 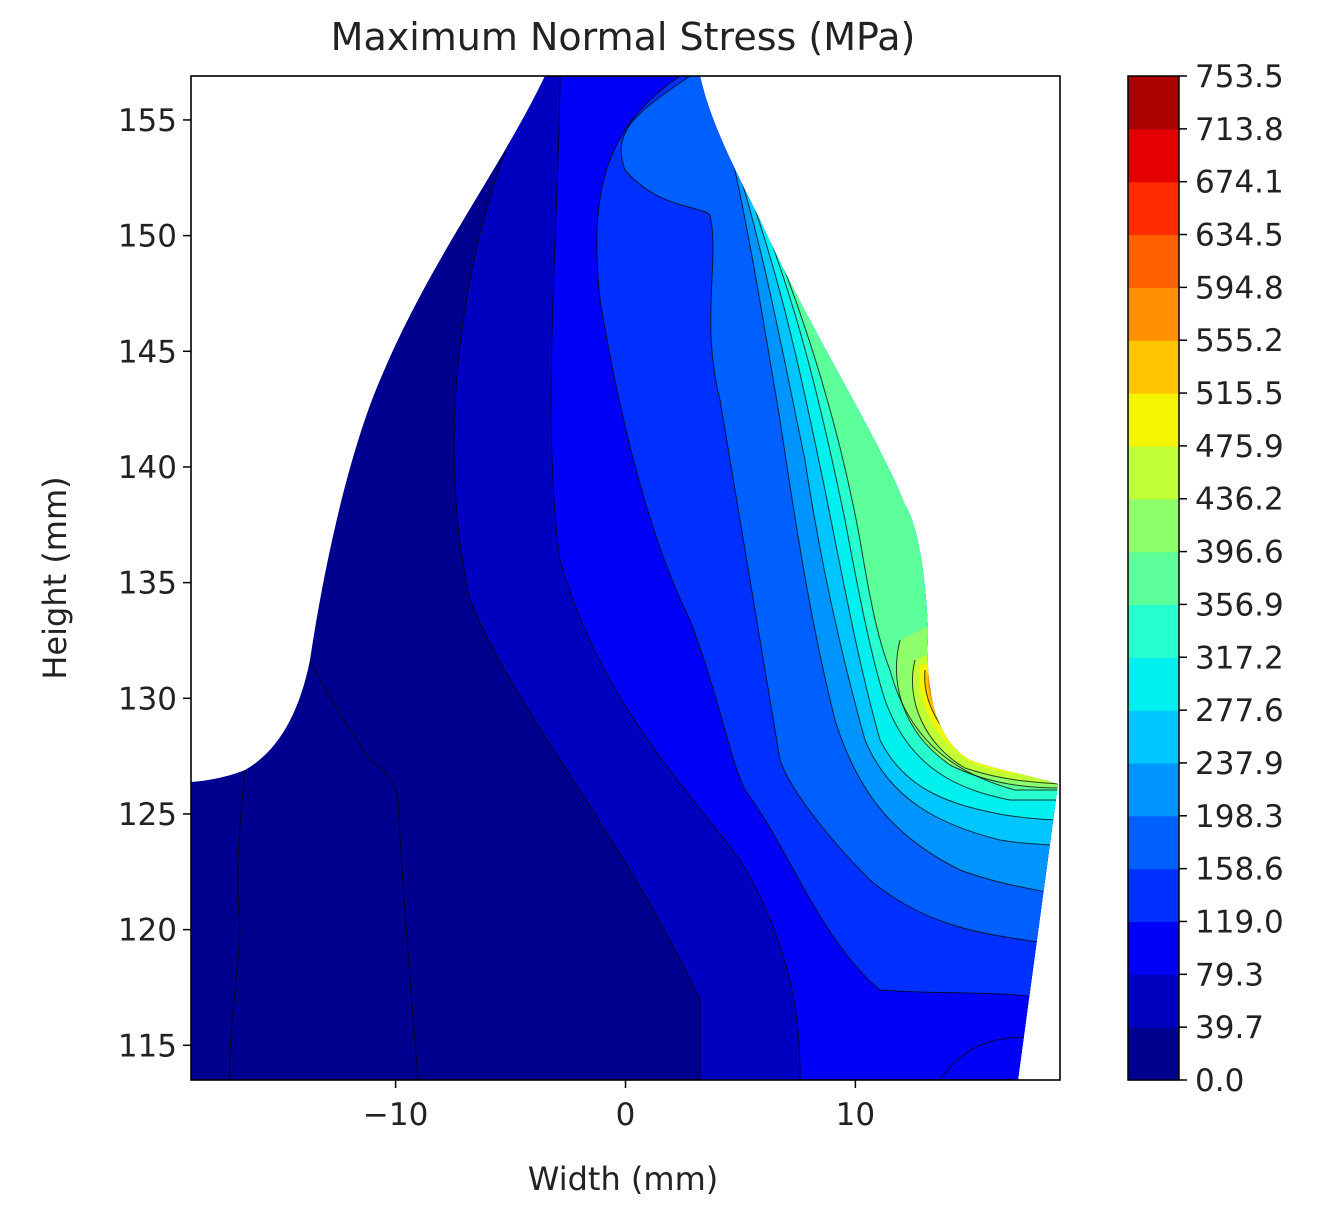 I want to click on colorbar-tick-label: 158.6, so click(x=1239, y=870).